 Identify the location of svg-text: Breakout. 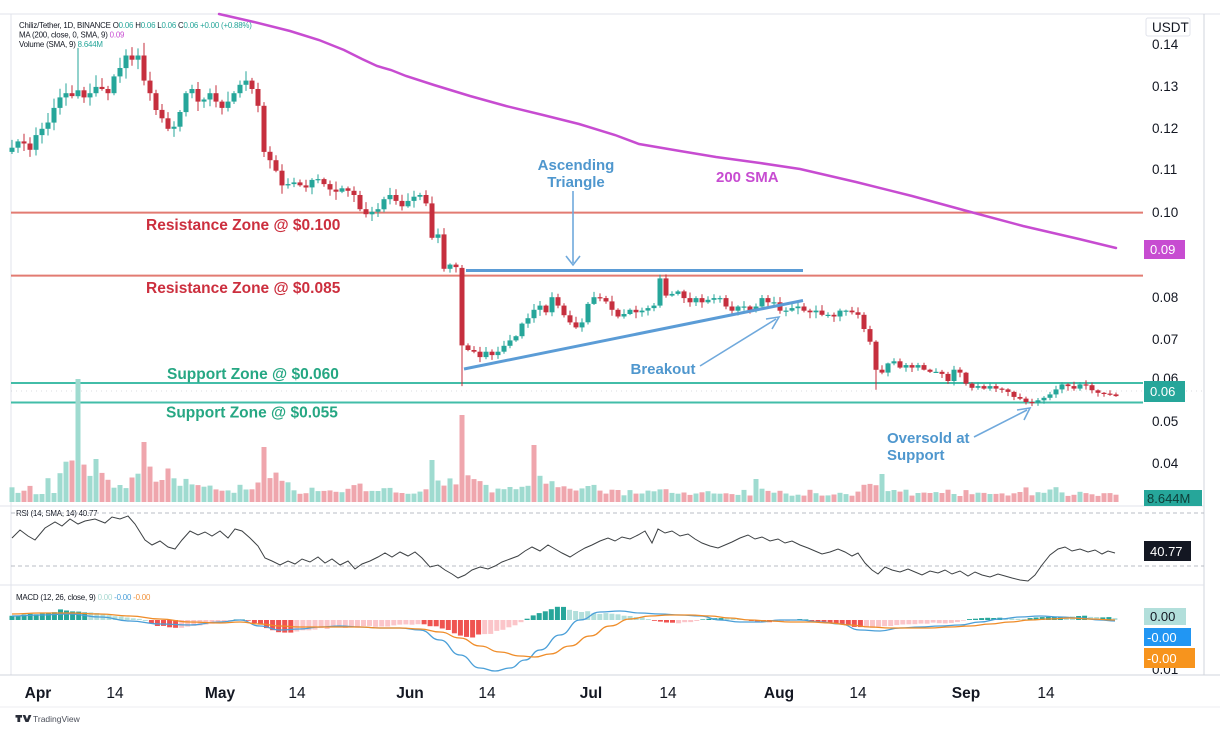
(662, 369).